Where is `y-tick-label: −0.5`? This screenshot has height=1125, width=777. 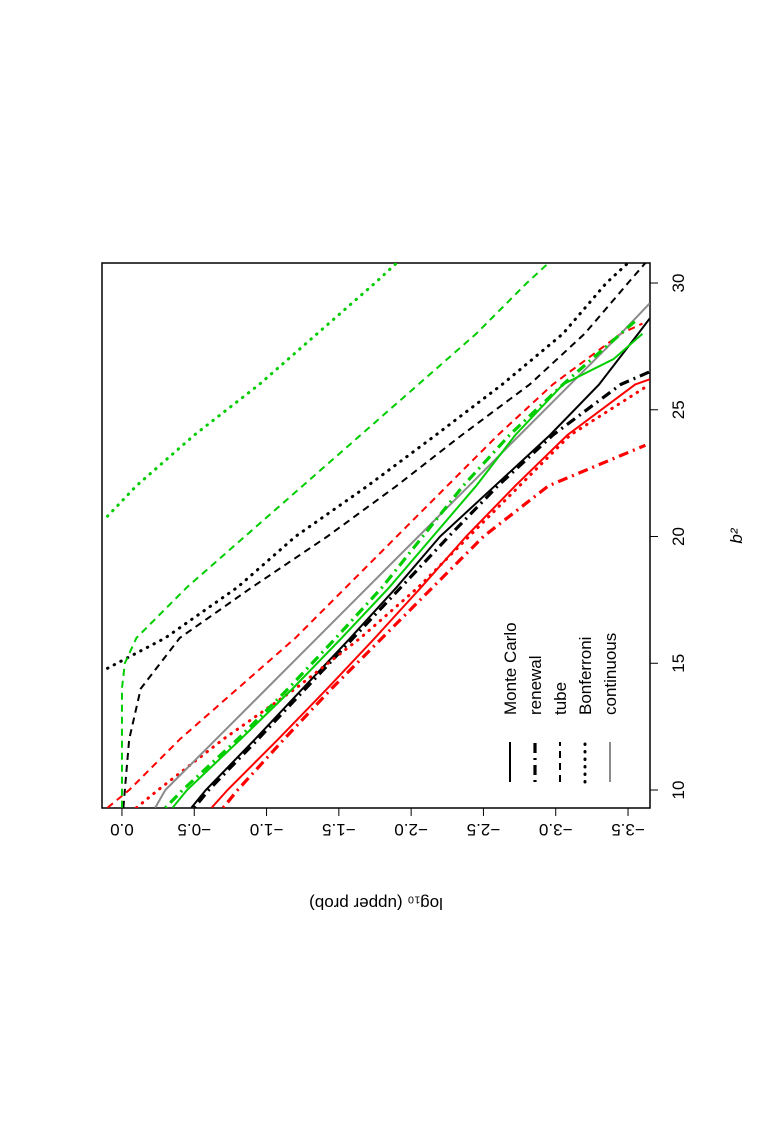
y-tick-label: −0.5 is located at coordinates (194, 829).